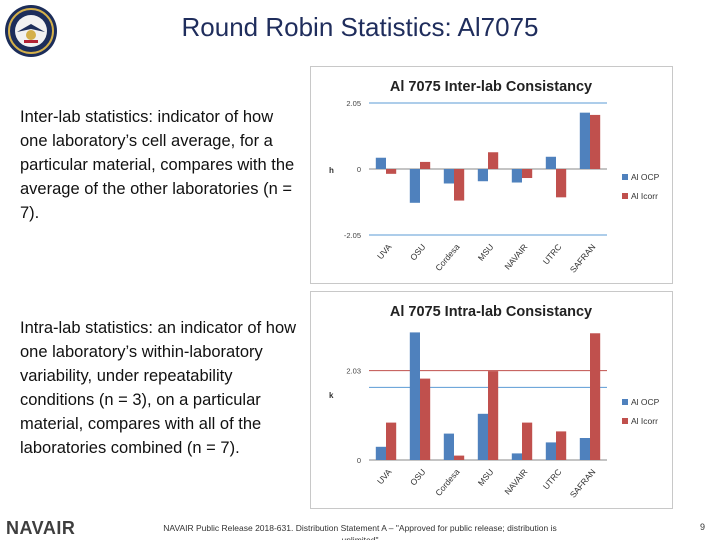  Describe the element at coordinates (353, 371) in the screenshot. I see `intra-y-tick-label: 2.03` at that location.